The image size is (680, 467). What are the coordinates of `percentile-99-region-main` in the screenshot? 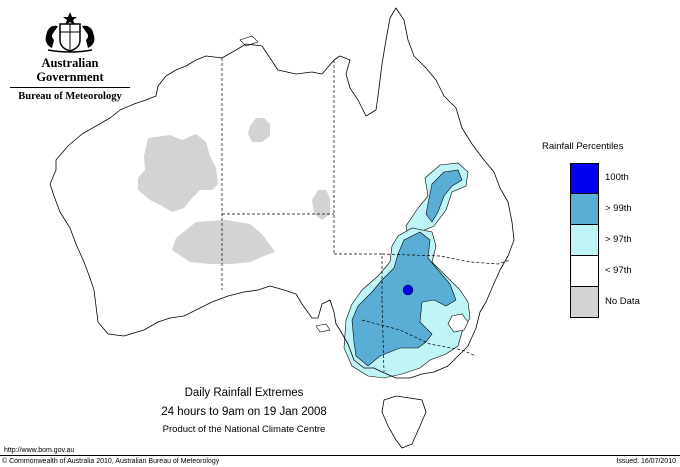 It's located at (404, 299).